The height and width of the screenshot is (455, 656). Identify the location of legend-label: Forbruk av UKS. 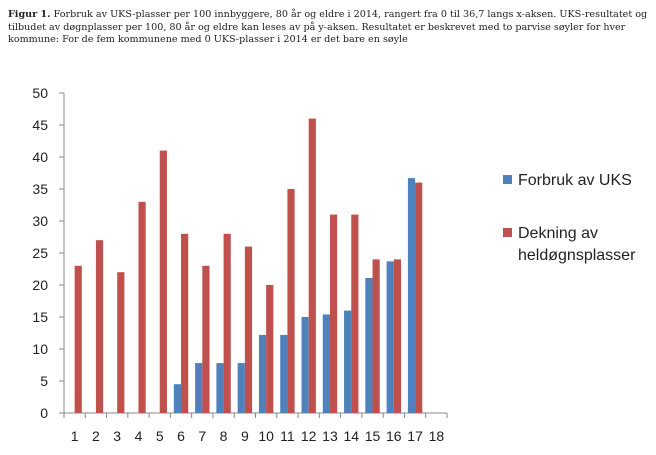
(575, 180).